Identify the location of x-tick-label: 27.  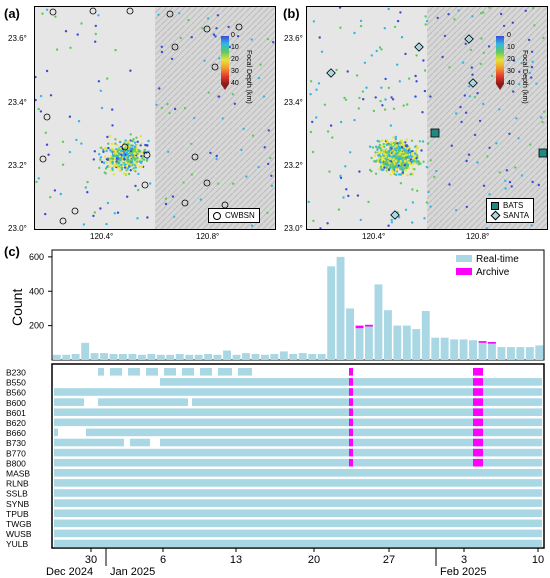
(389, 560).